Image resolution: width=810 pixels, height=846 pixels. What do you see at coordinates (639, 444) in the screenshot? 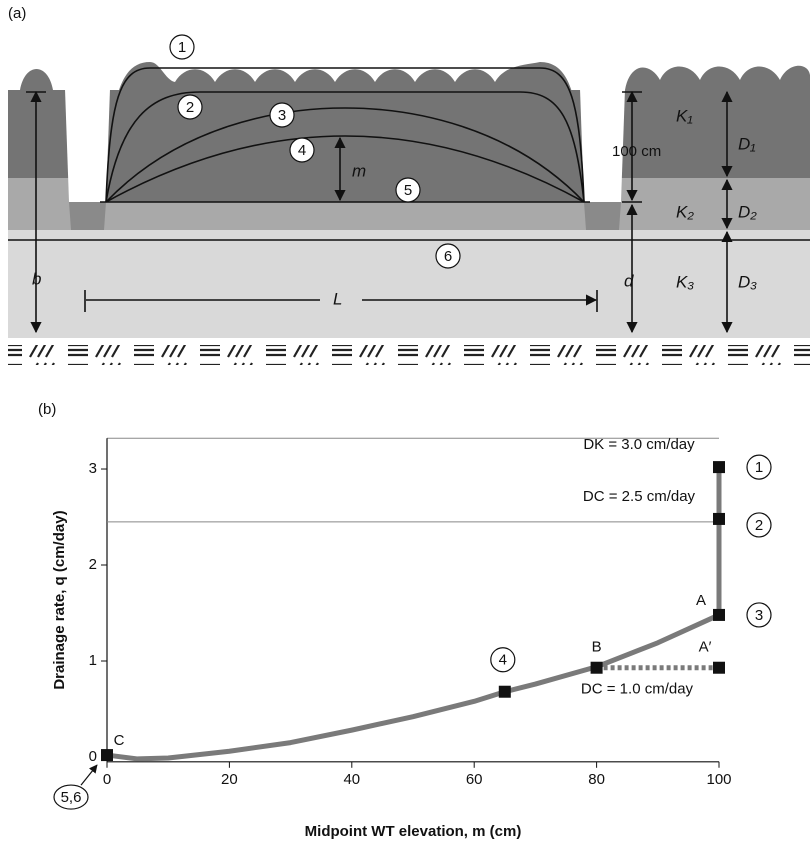
I see `point-note: DK = 3.0 cm/day` at bounding box center [639, 444].